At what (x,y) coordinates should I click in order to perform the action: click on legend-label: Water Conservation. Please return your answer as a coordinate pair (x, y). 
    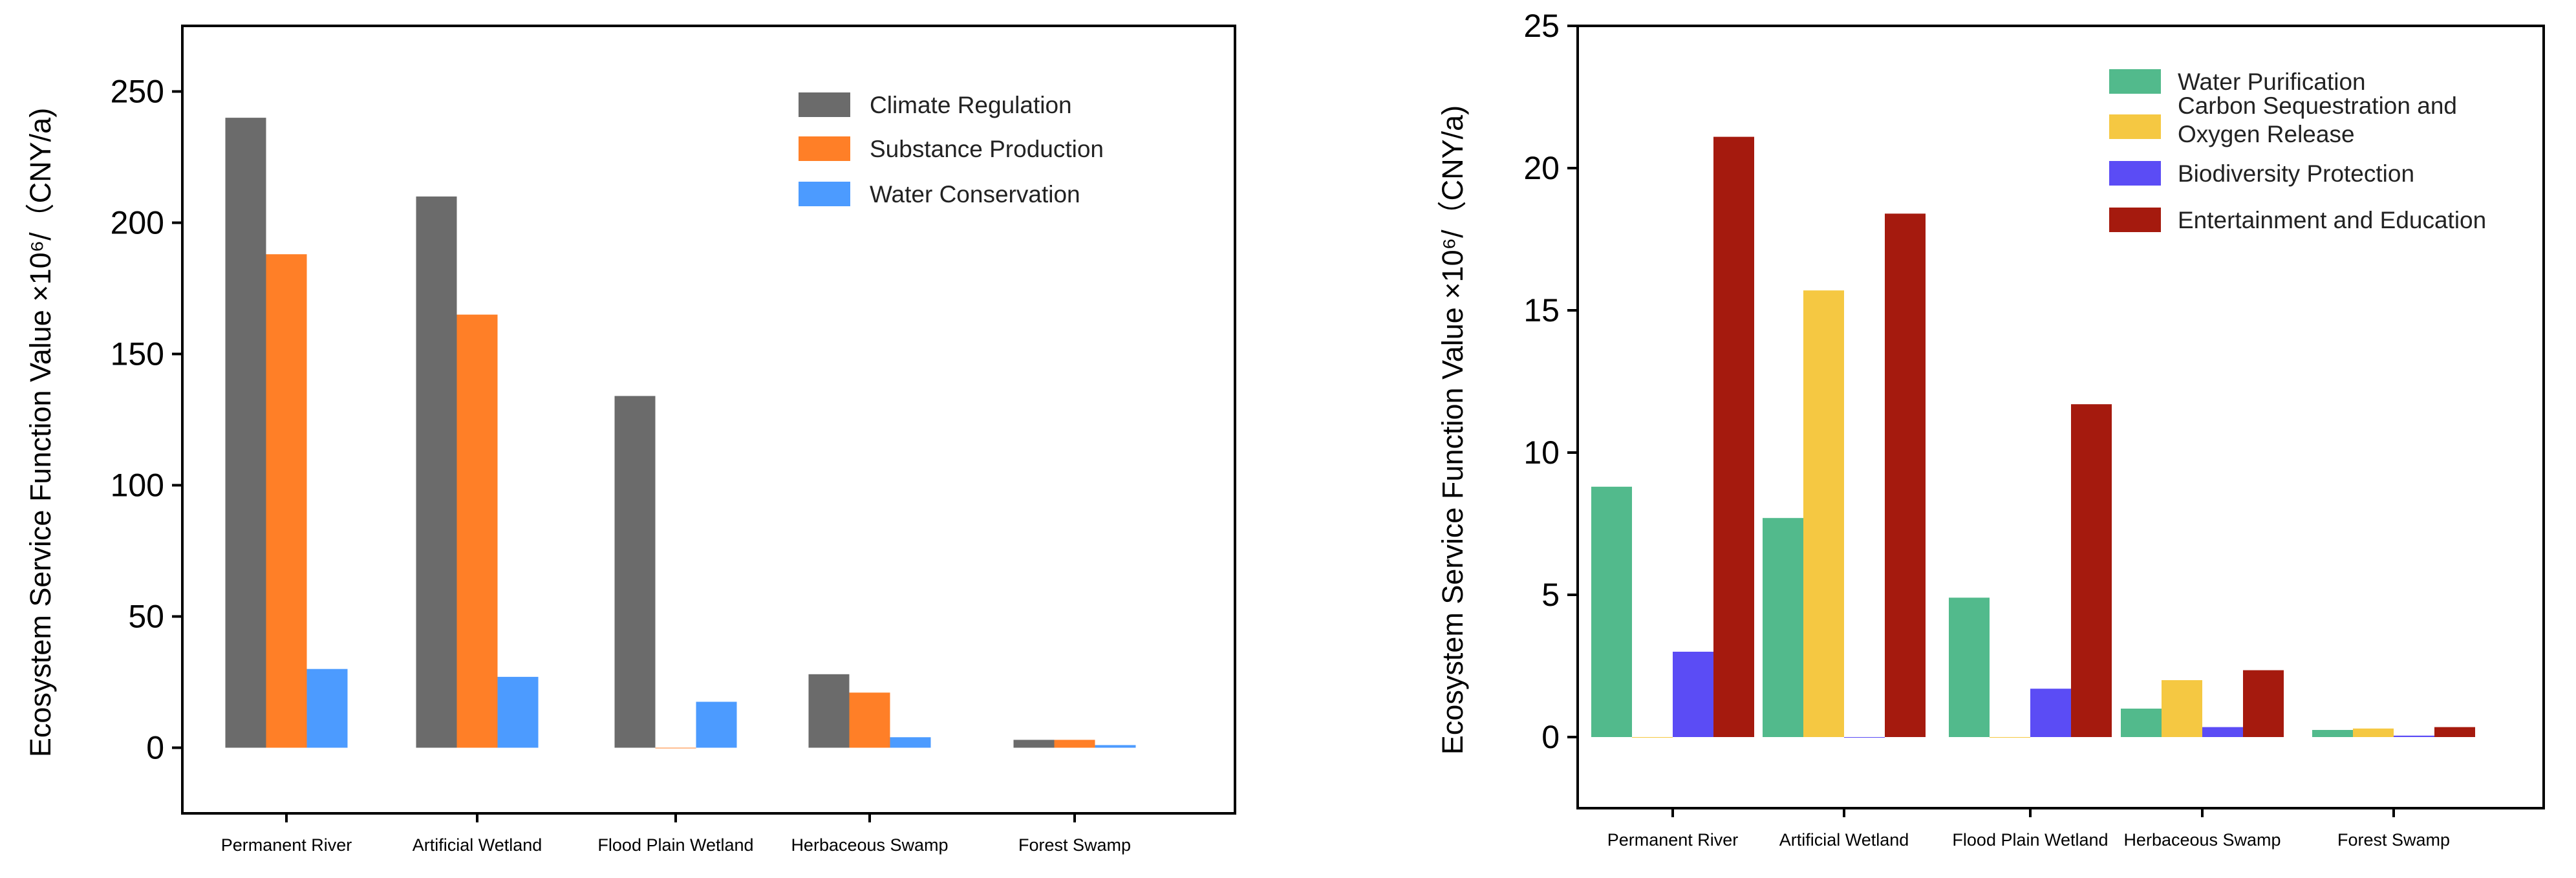
    Looking at the image, I should click on (975, 194).